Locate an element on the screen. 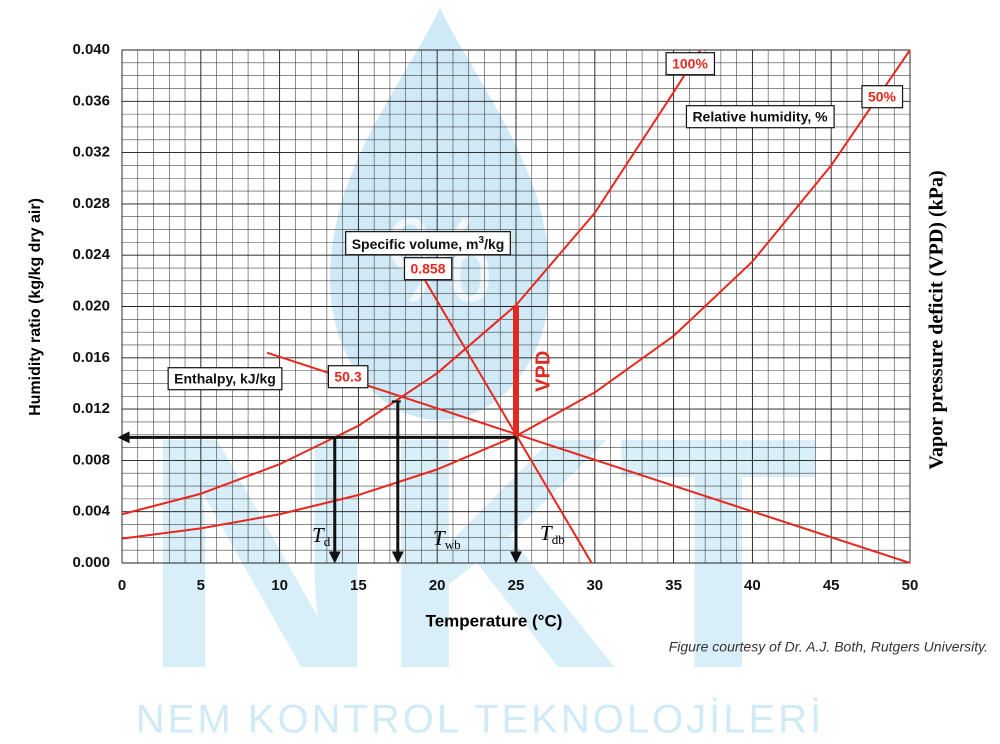  series-label-group: 0.858 is located at coordinates (428, 269).